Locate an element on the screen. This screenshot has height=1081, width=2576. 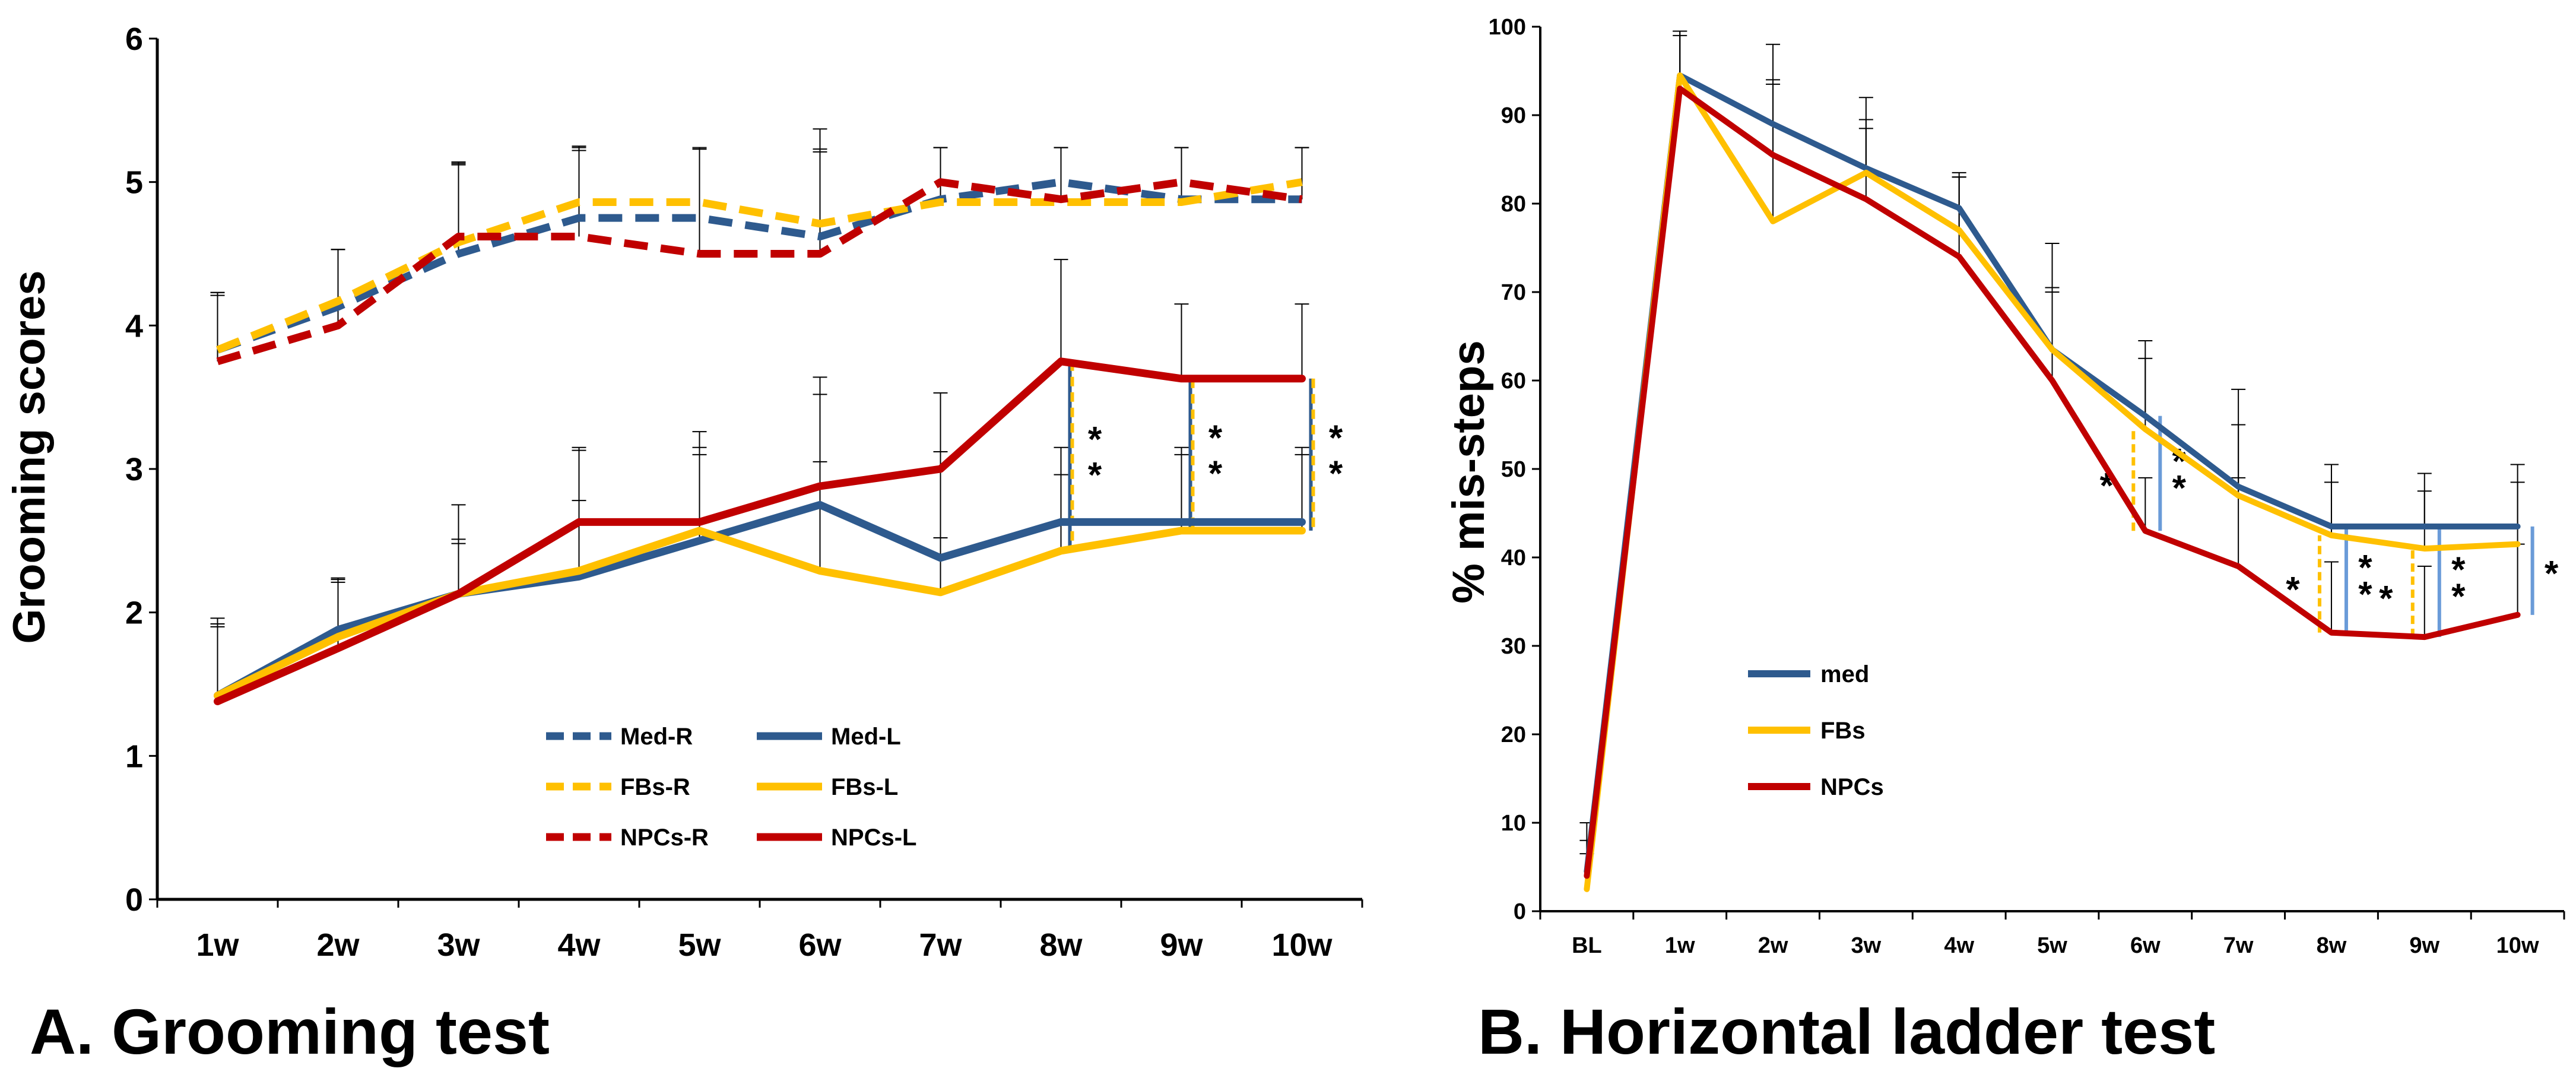
series-line-med-r is located at coordinates (759, 266).